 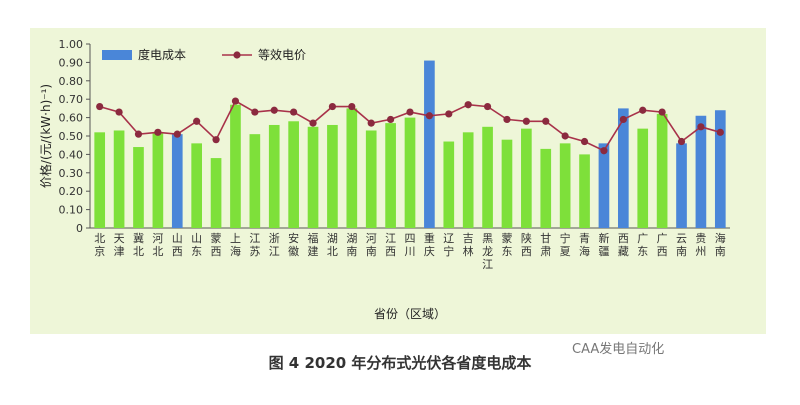 What do you see at coordinates (71, 99) in the screenshot?
I see `y-tick-label: 0.70` at bounding box center [71, 99].